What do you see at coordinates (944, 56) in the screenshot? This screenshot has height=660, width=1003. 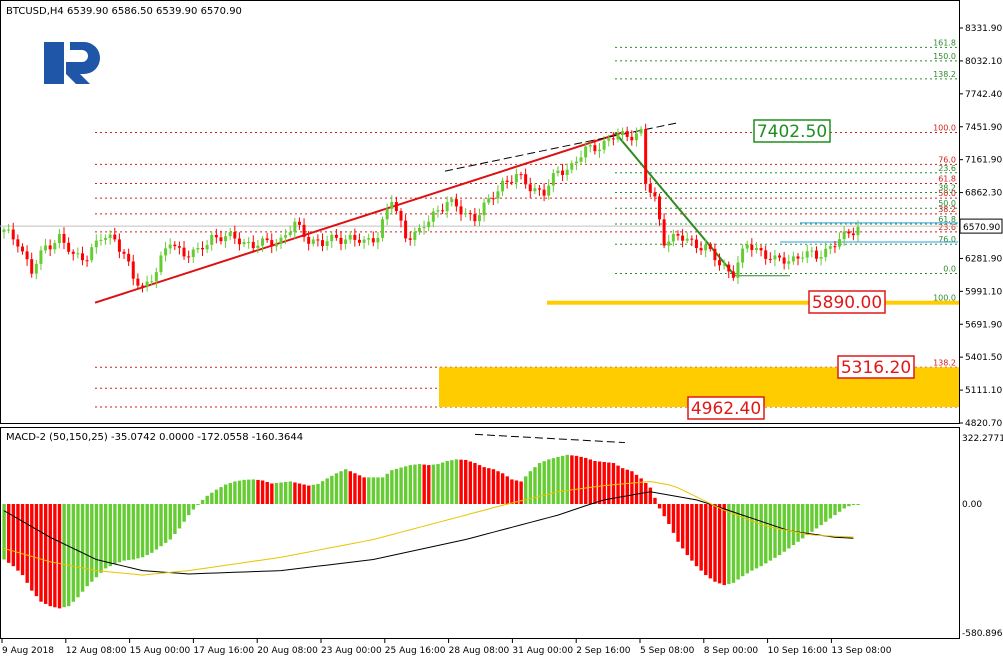 I see `fib-label: 150.0` at bounding box center [944, 56].